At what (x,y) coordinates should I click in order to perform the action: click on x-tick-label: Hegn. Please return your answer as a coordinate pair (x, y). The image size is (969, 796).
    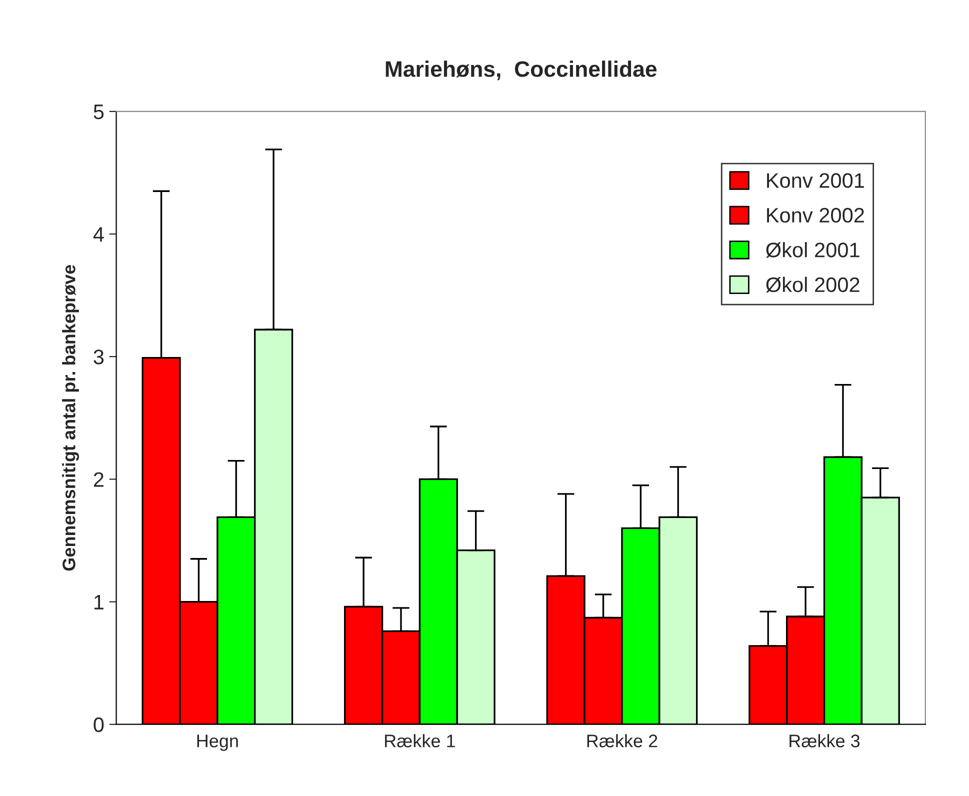
    Looking at the image, I should click on (217, 742).